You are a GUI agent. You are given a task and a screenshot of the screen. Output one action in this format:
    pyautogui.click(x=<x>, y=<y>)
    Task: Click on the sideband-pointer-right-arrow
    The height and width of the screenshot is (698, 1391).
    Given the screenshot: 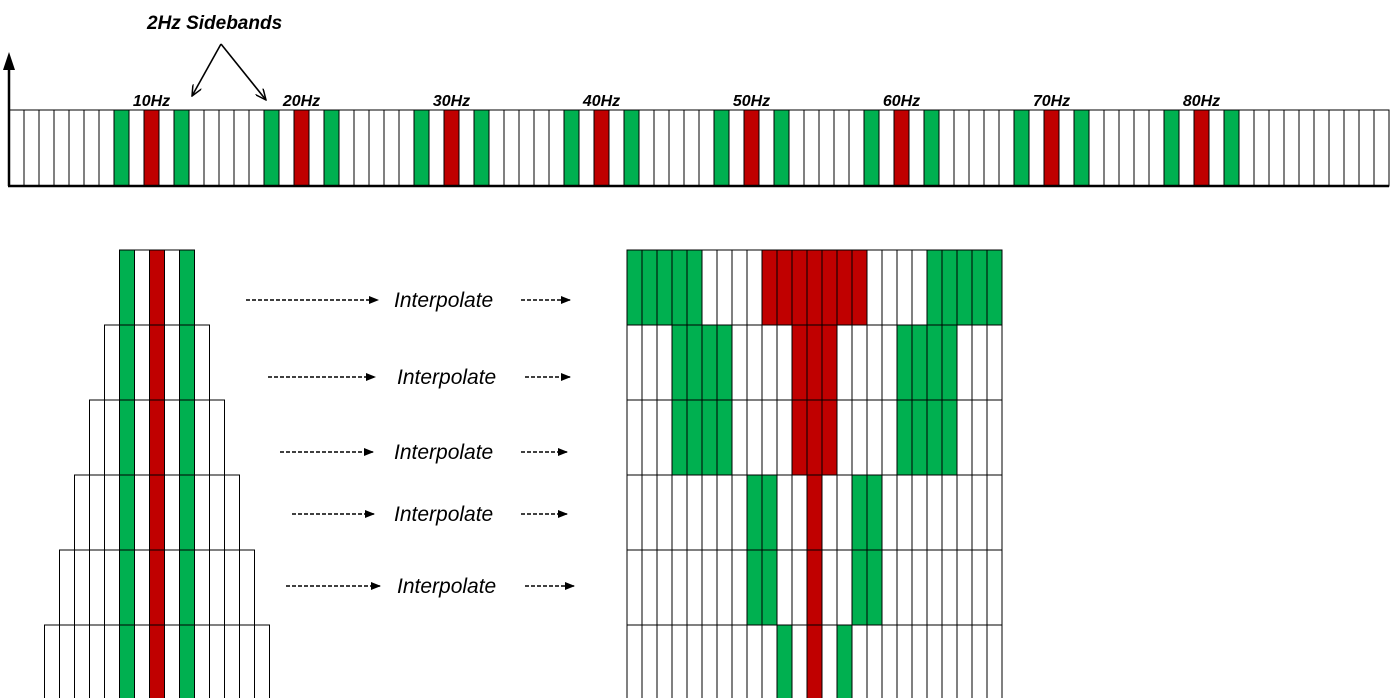 What is the action you would take?
    pyautogui.click(x=243, y=71)
    